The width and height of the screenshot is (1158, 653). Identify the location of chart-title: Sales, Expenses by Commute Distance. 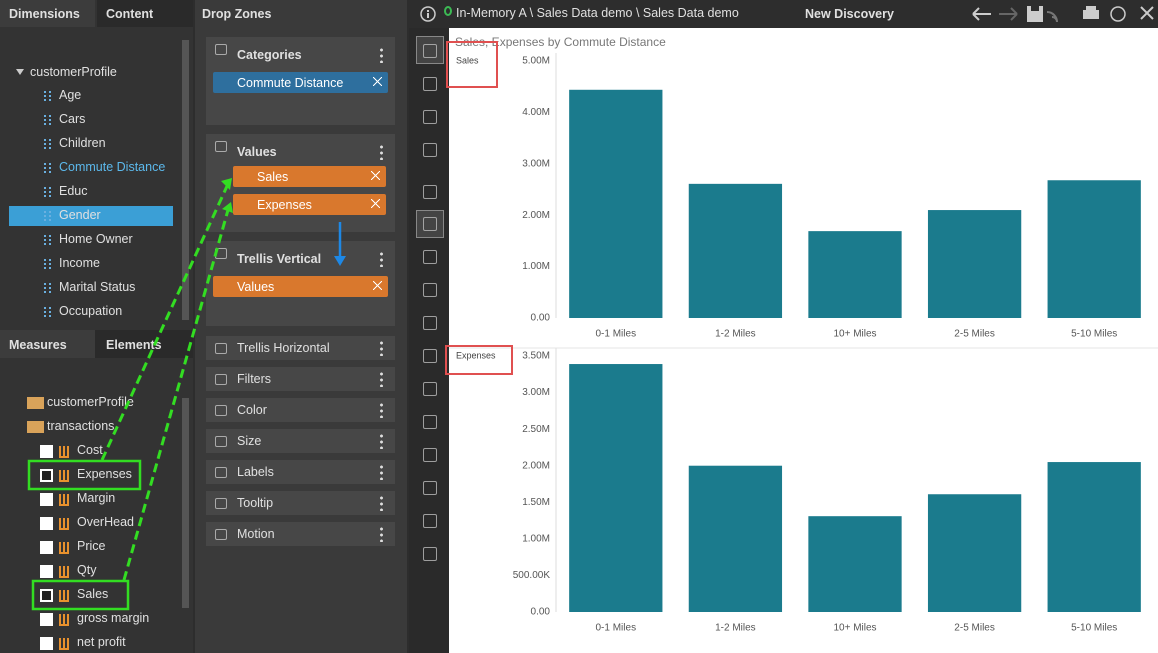
(560, 42).